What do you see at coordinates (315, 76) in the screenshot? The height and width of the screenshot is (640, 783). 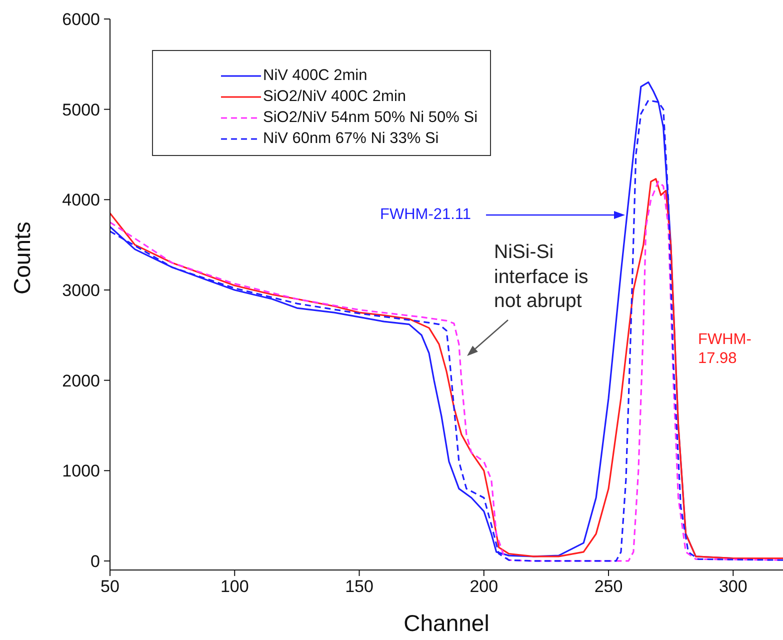 I see `legend-label: NiV 400C 2min` at bounding box center [315, 76].